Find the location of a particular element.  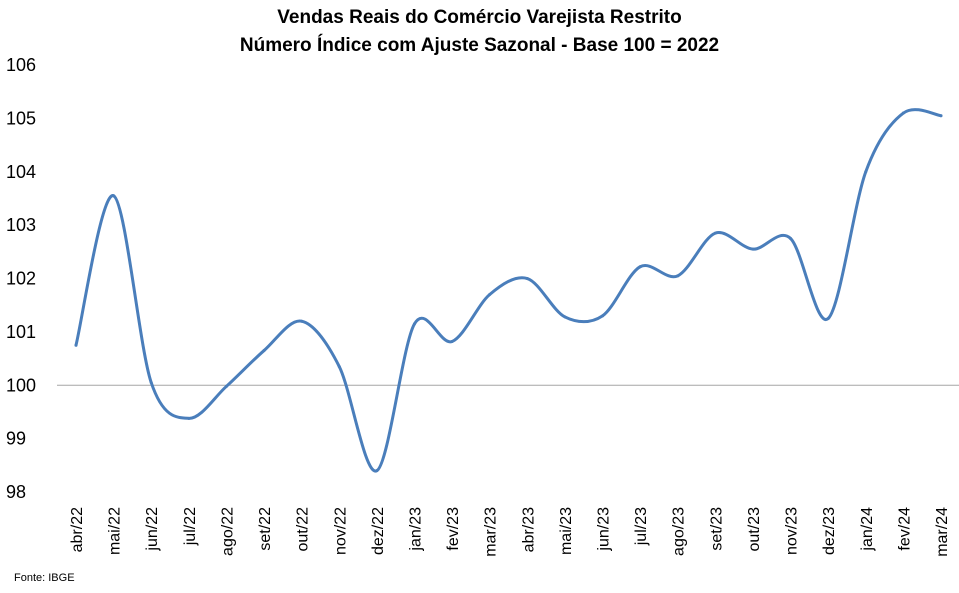

x-tick-label: abr/23 is located at coordinates (528, 529).